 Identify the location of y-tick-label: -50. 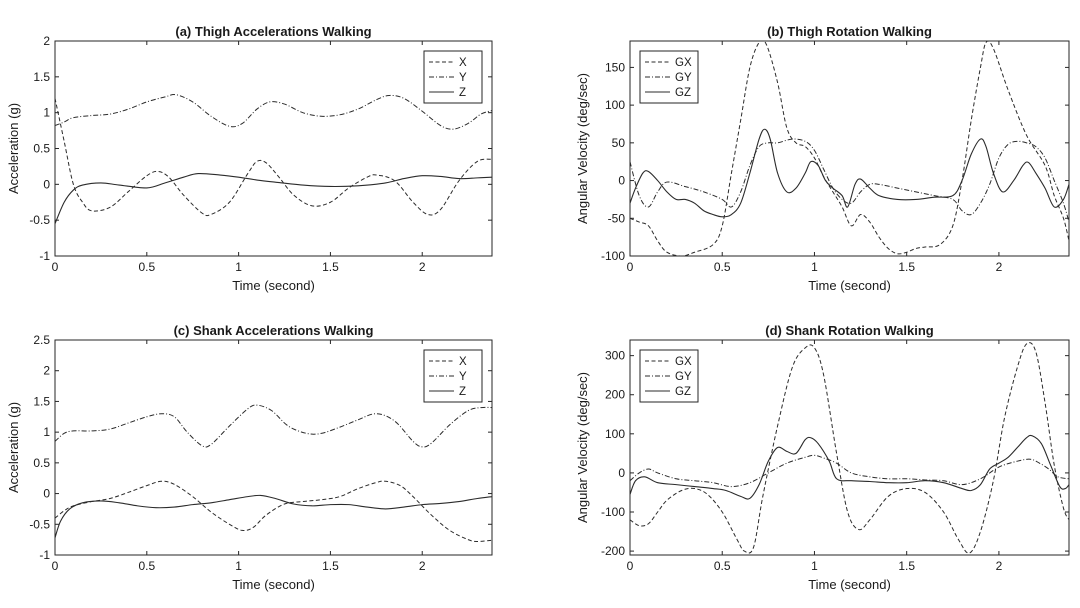
(617, 218).